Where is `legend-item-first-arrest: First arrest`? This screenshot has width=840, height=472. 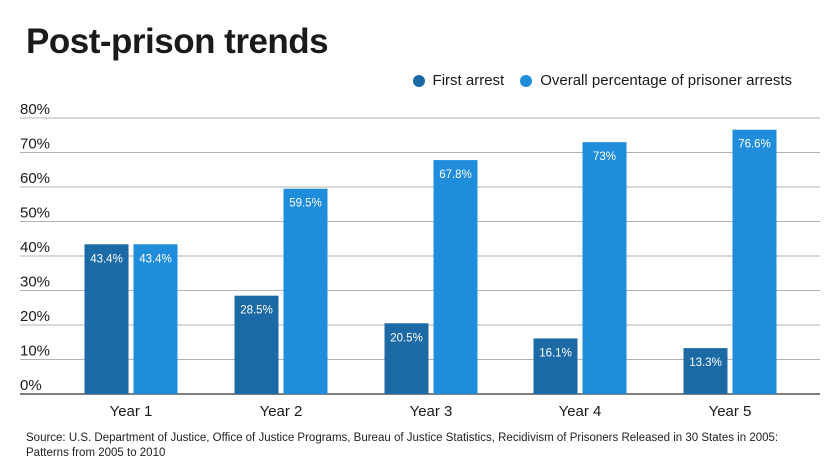
legend-item-first-arrest: First arrest is located at coordinates (458, 80).